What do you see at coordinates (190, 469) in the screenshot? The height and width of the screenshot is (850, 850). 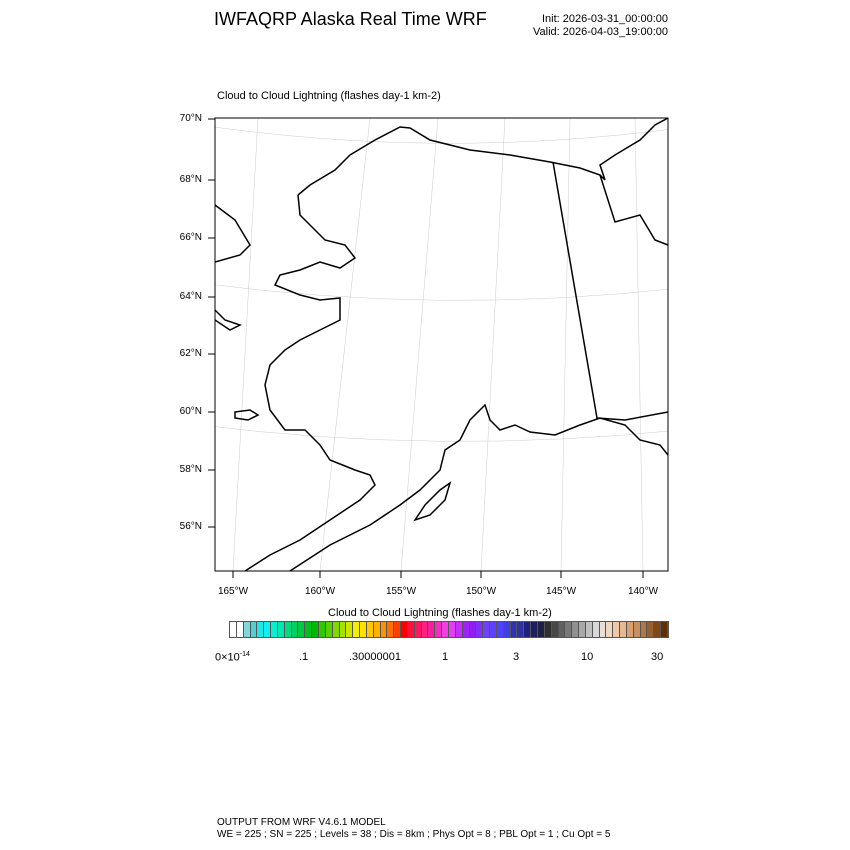 I see `lat-label: 58°N` at bounding box center [190, 469].